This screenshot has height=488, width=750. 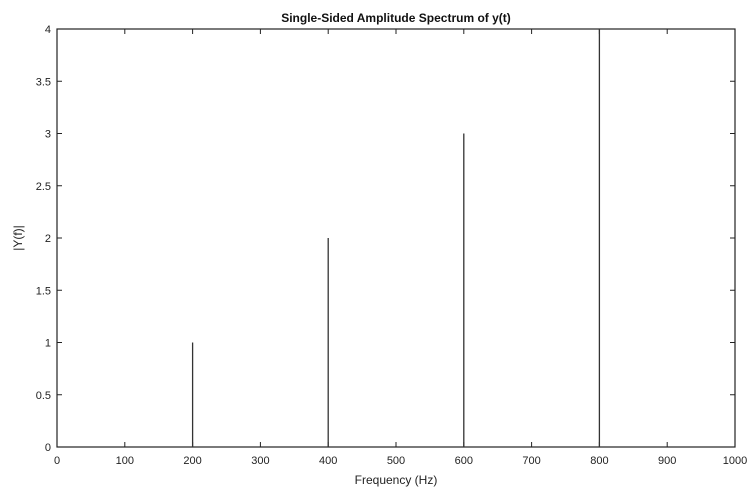 What do you see at coordinates (18, 238) in the screenshot?
I see `y-axis-title: |Y(f)|` at bounding box center [18, 238].